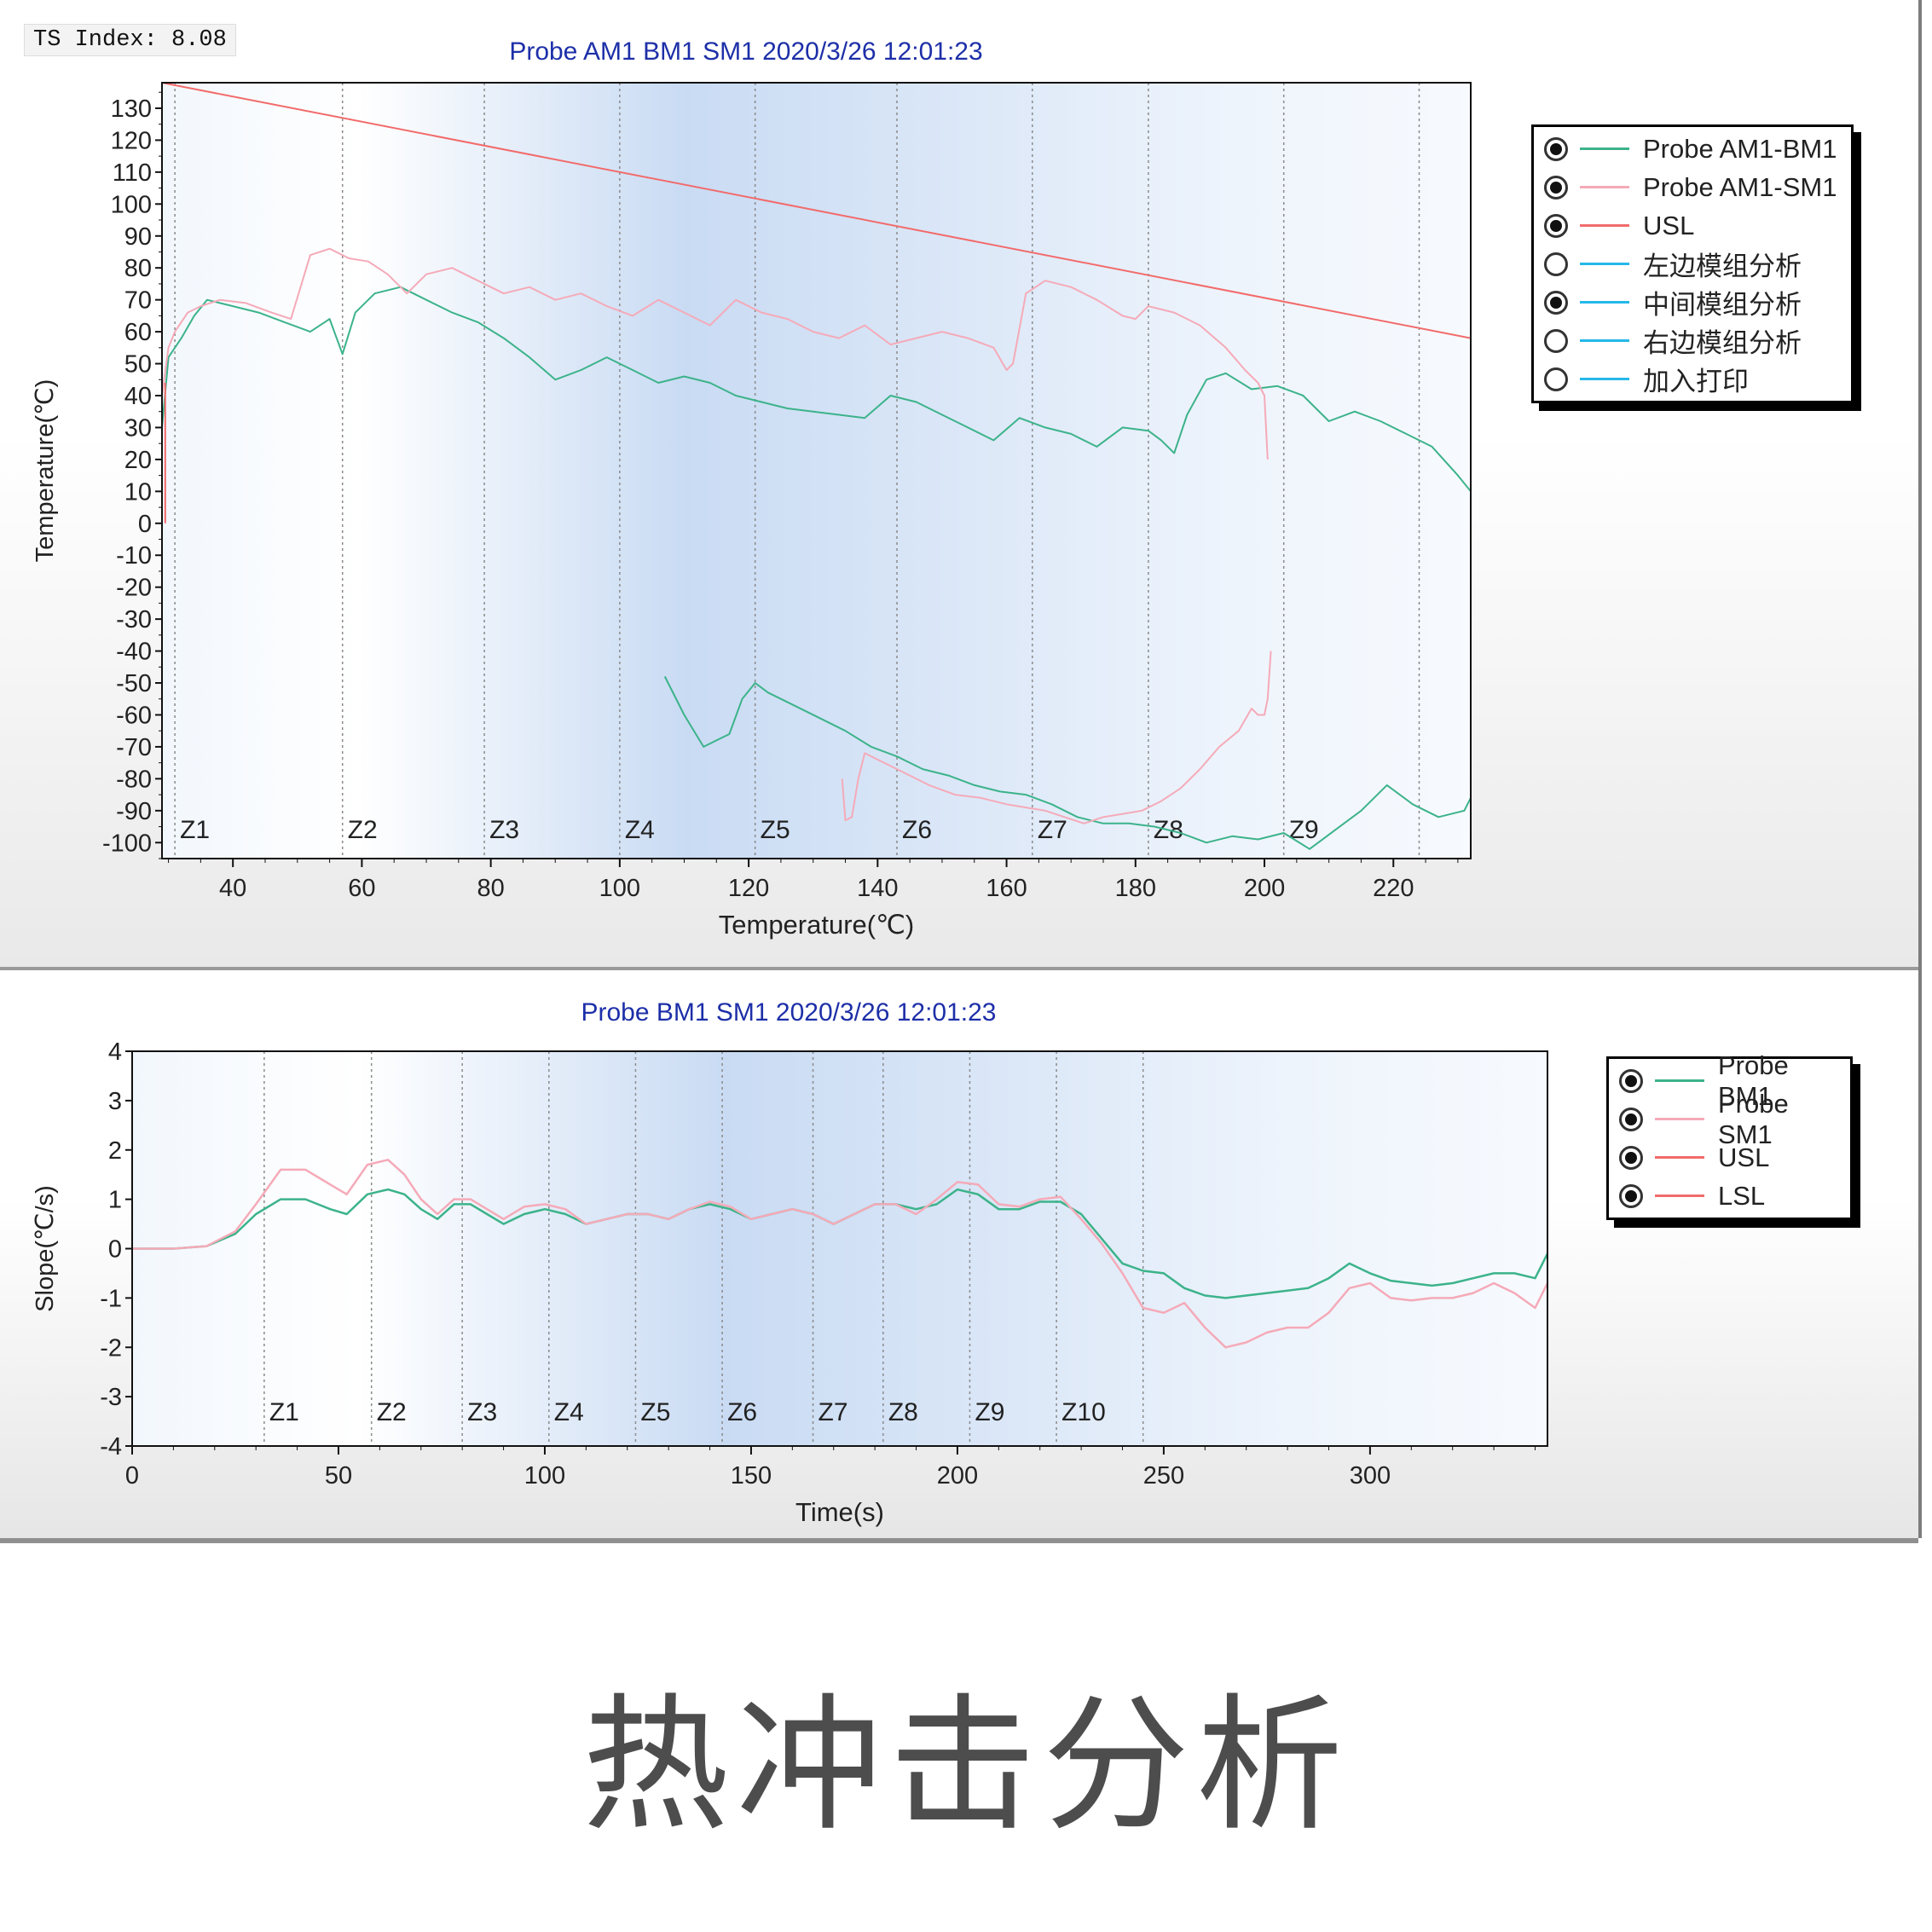  Describe the element at coordinates (1692, 302) in the screenshot. I see `legend-item: 中间模组分析` at that location.